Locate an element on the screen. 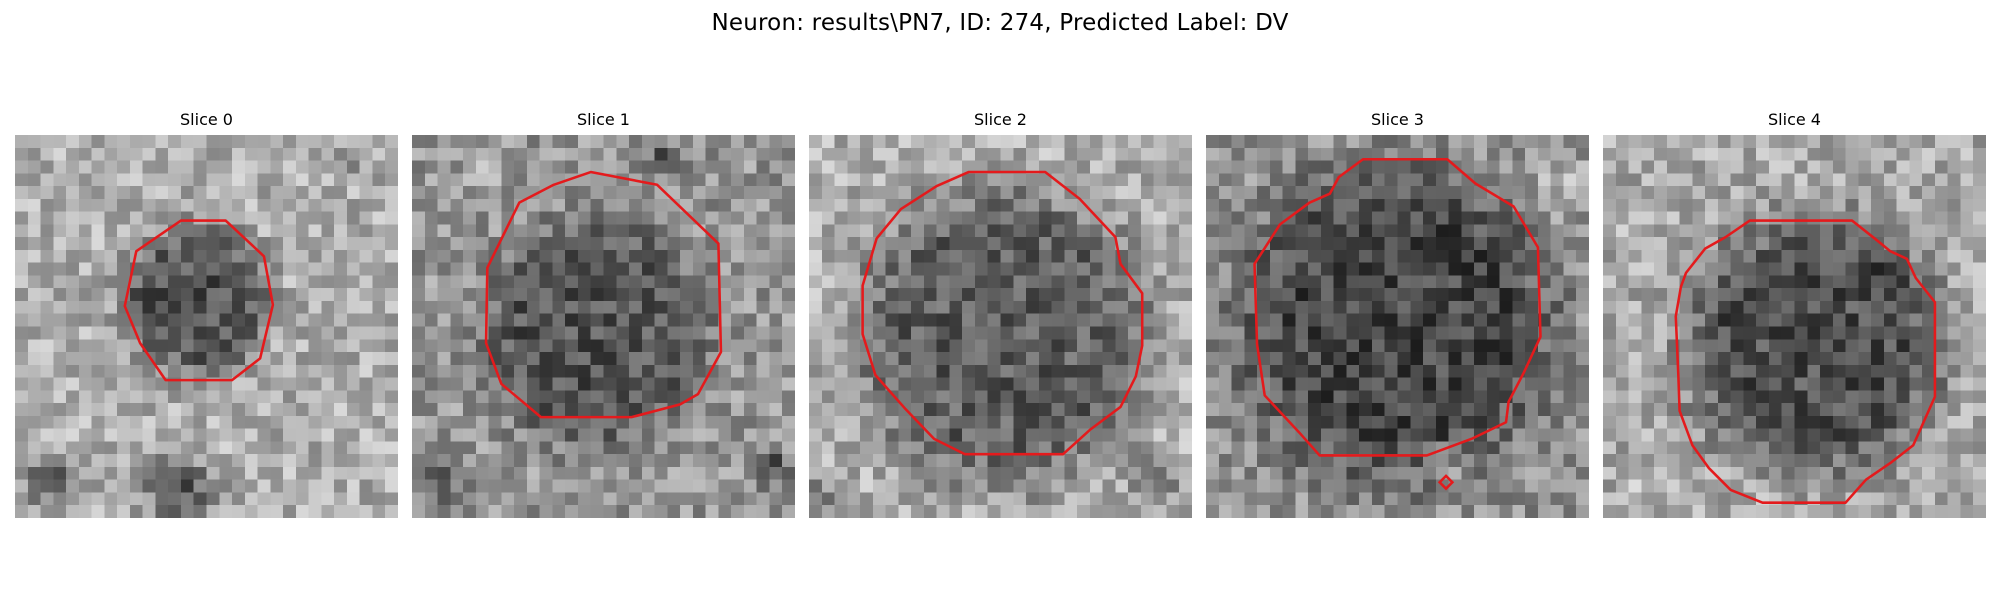 The height and width of the screenshot is (600, 2000). slice-title: Slice 0 is located at coordinates (206, 119).